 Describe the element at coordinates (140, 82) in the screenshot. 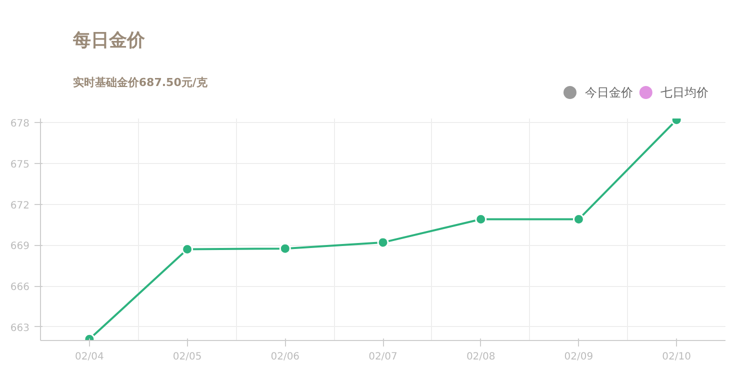

I see `chart-subtitle: 实时基础金价687.50元/克` at that location.